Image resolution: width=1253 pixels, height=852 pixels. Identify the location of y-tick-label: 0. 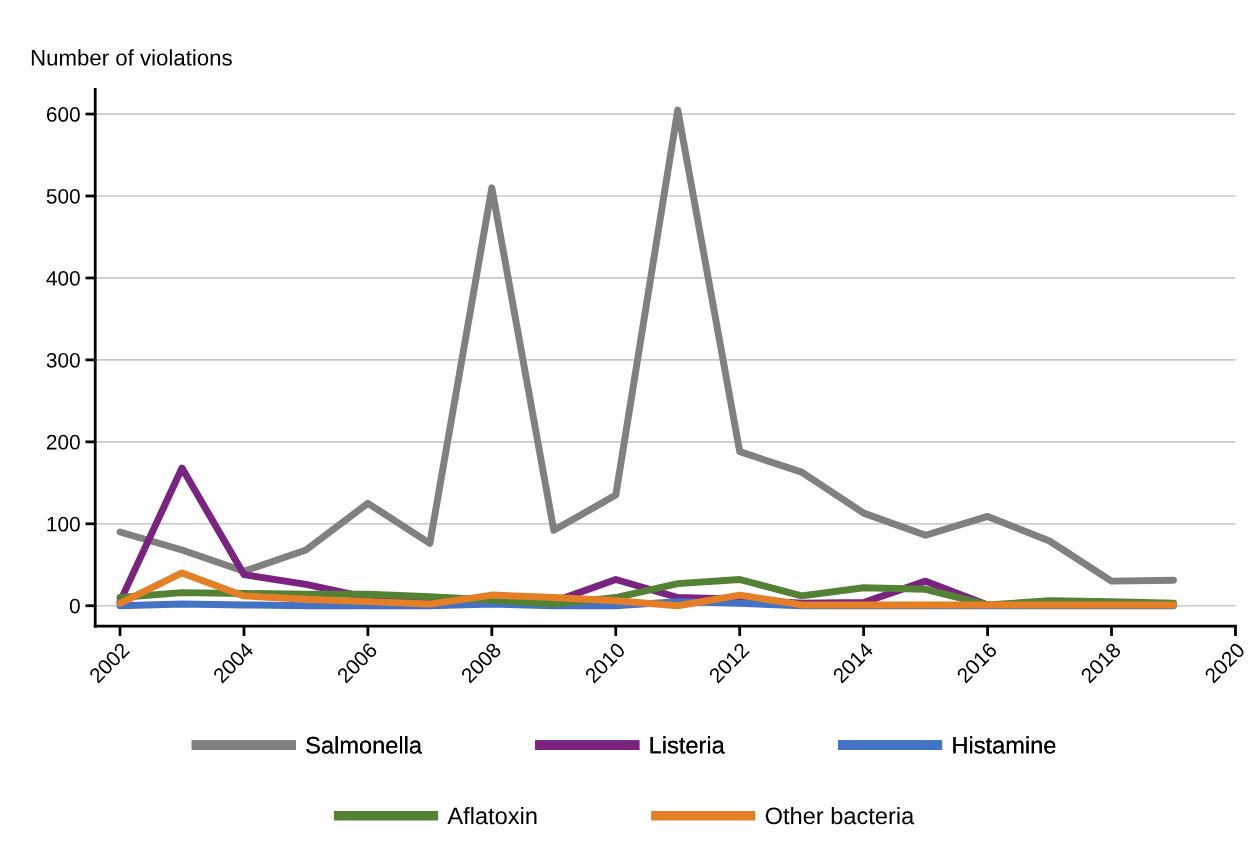
(74, 606).